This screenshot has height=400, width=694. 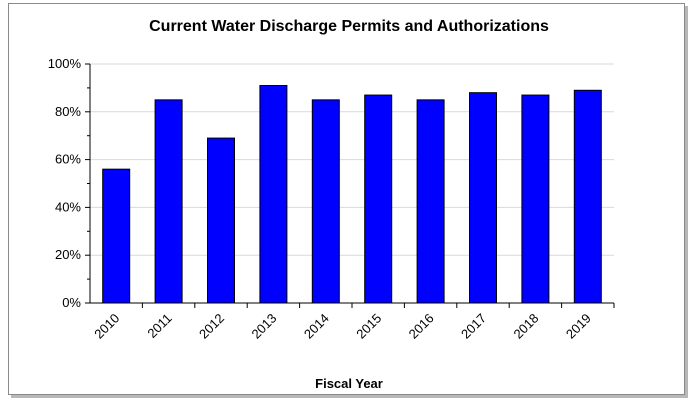 I want to click on x-tick-label: 2018, so click(x=525, y=326).